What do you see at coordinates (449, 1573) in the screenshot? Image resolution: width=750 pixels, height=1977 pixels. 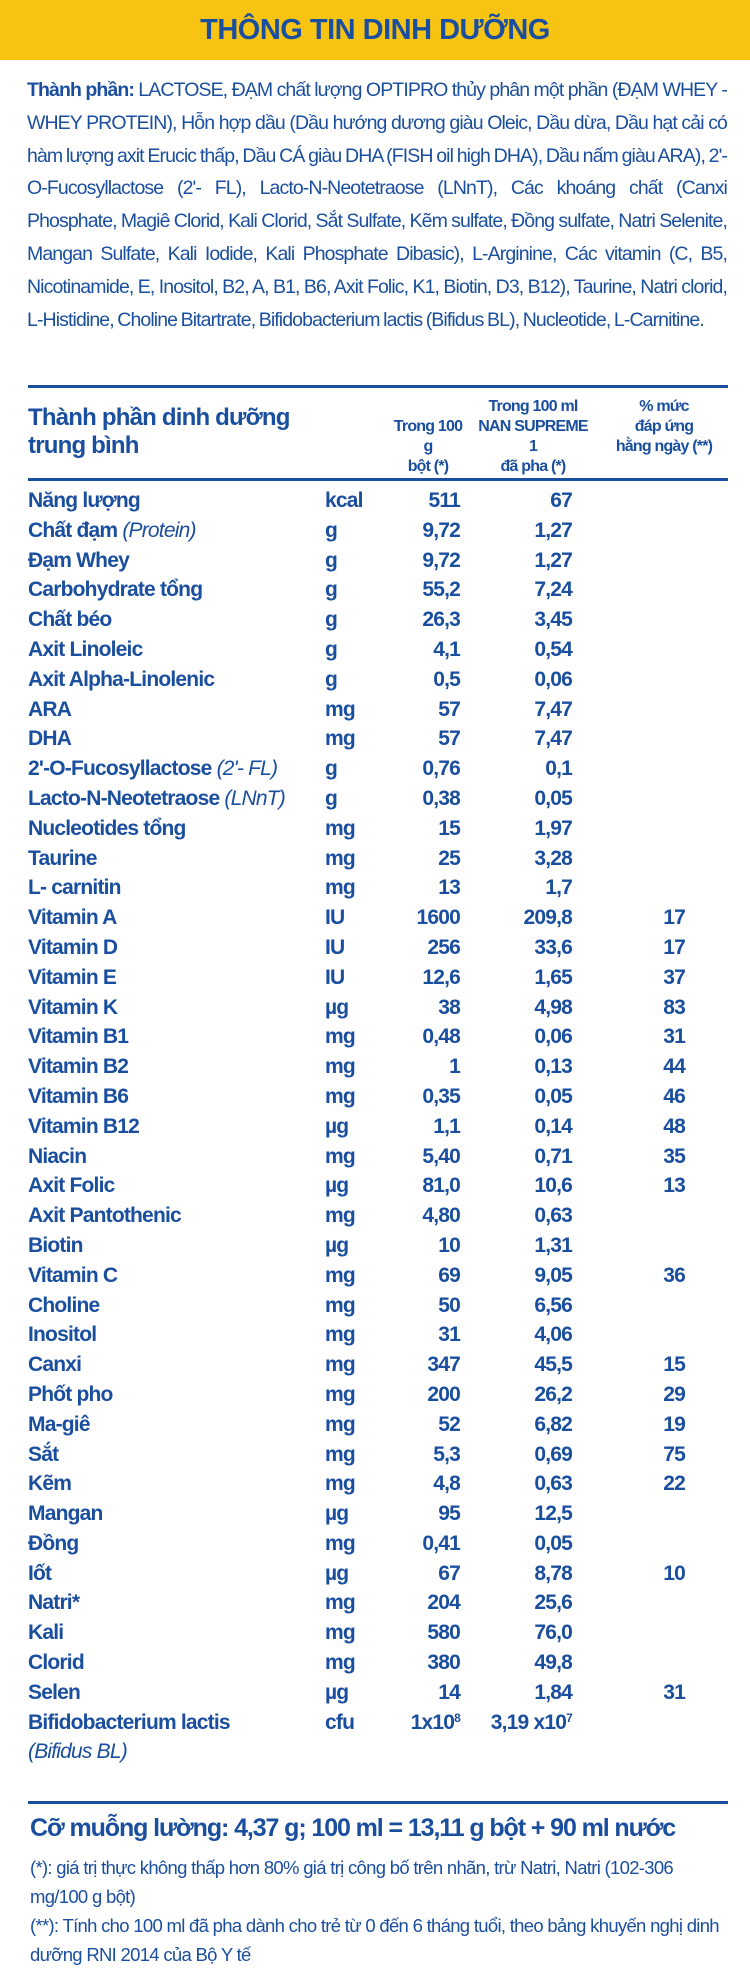 I see `value-per-100g: 67` at bounding box center [449, 1573].